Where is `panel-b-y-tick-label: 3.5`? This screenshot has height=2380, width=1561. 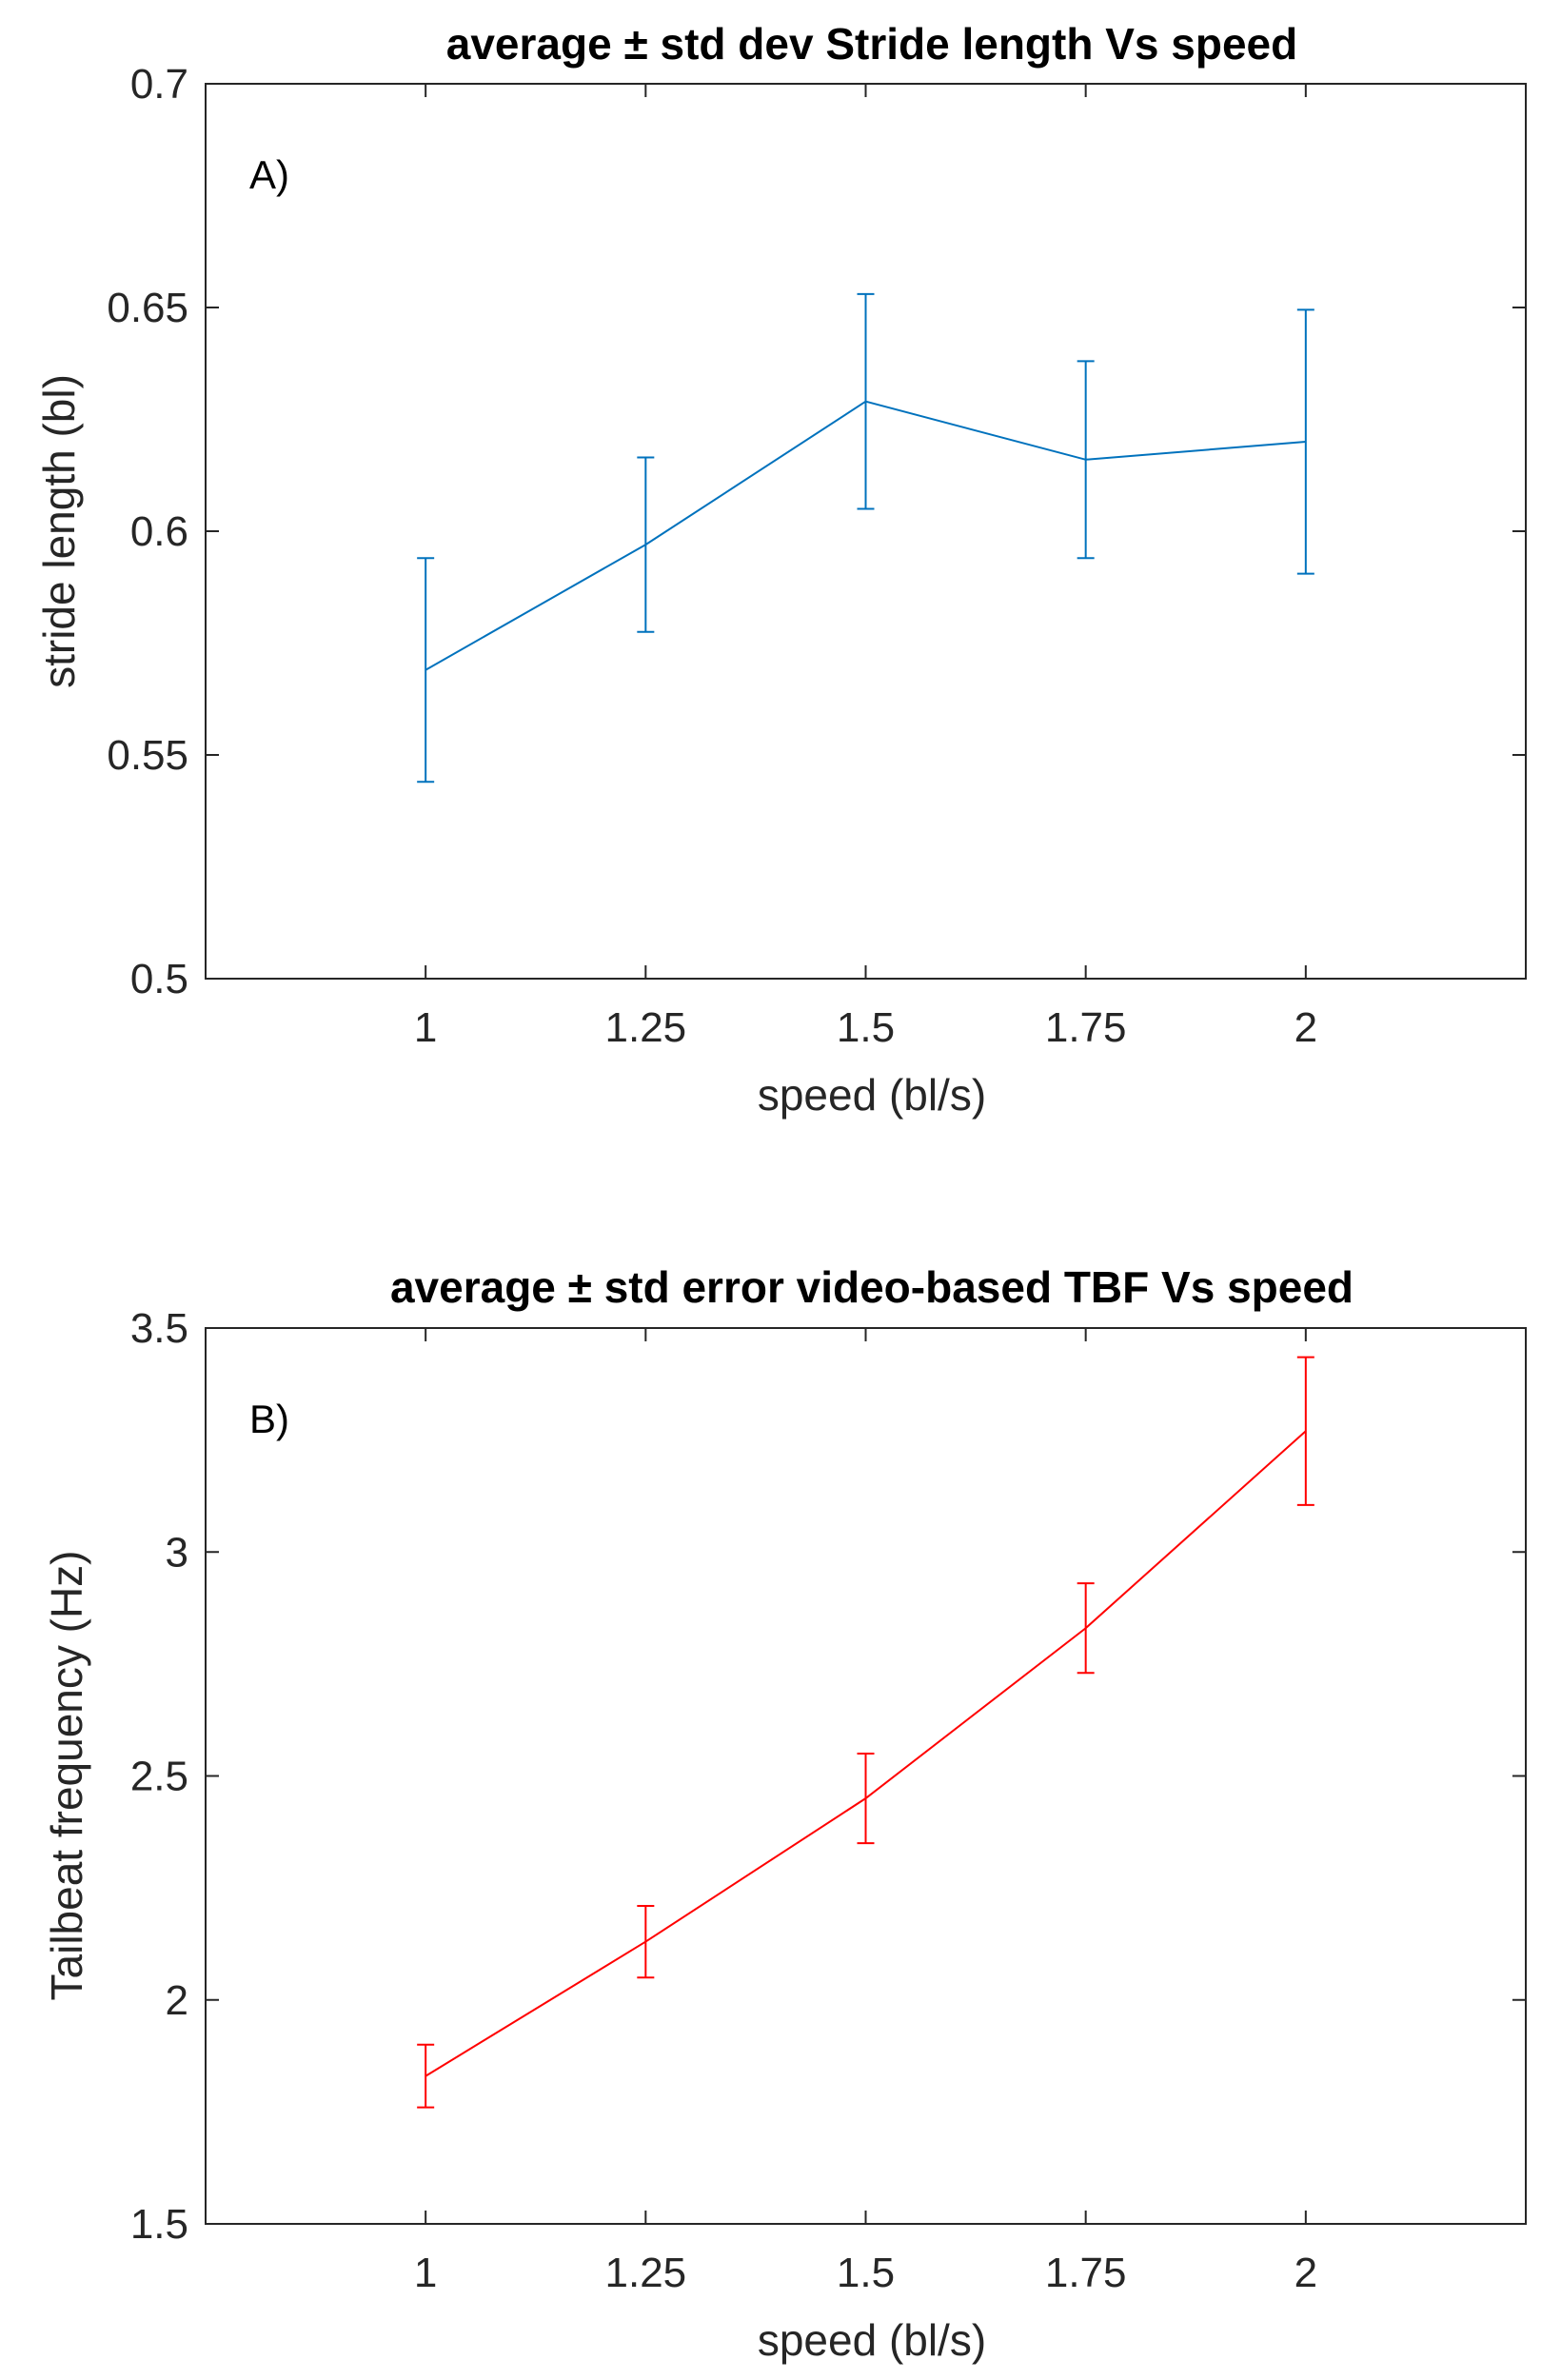 panel-b-y-tick-label: 3.5 is located at coordinates (159, 1328).